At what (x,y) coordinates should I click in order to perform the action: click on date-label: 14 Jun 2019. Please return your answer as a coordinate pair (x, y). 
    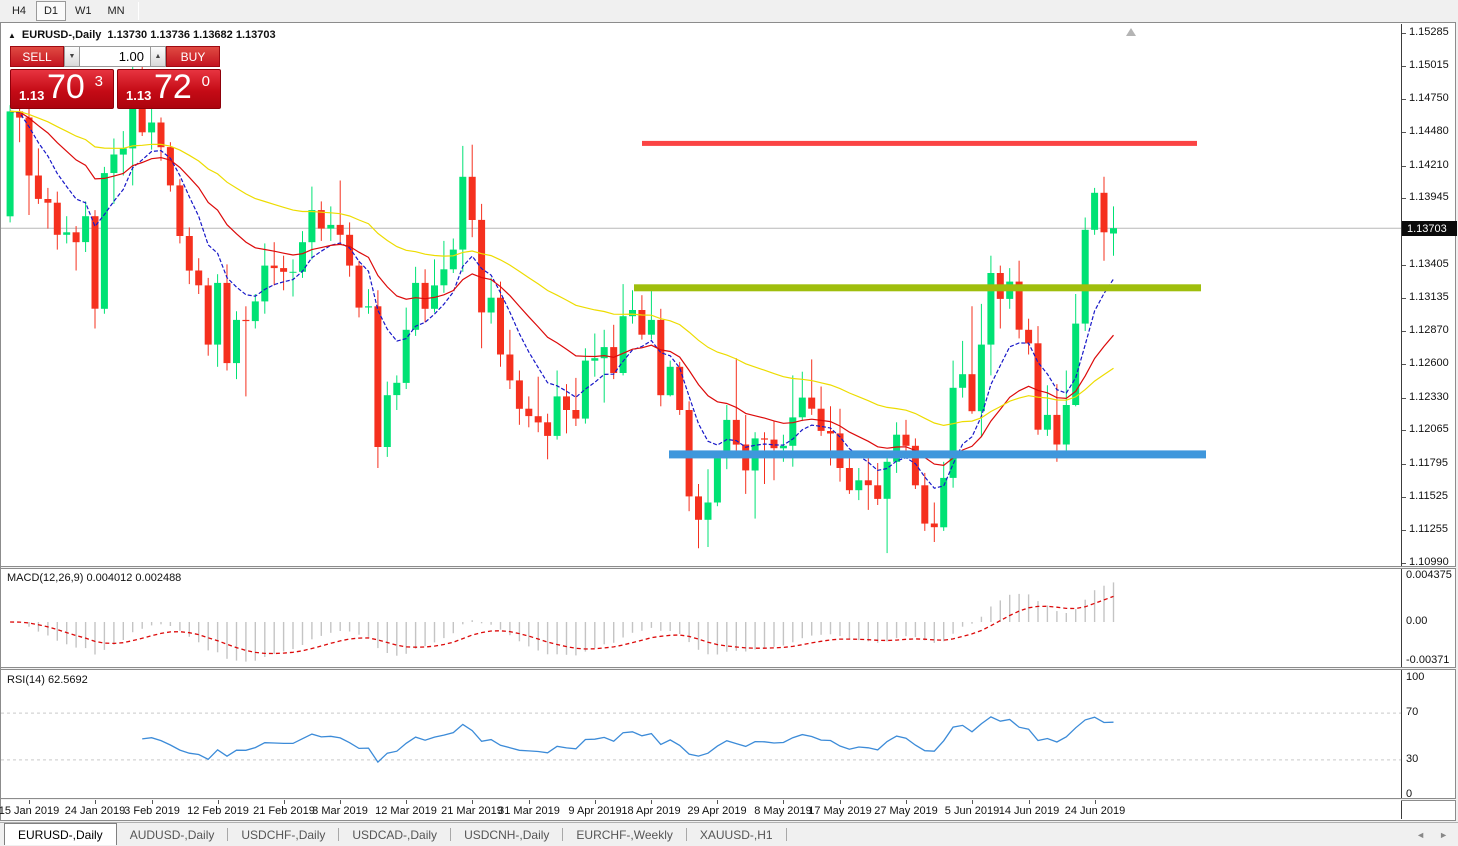
    Looking at the image, I should click on (1029, 811).